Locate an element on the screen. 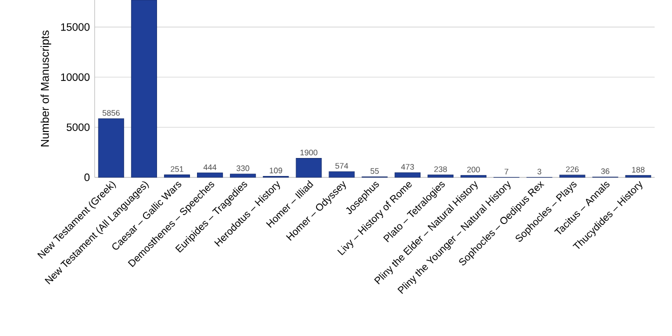  y-tick-label: 5000 is located at coordinates (78, 127).